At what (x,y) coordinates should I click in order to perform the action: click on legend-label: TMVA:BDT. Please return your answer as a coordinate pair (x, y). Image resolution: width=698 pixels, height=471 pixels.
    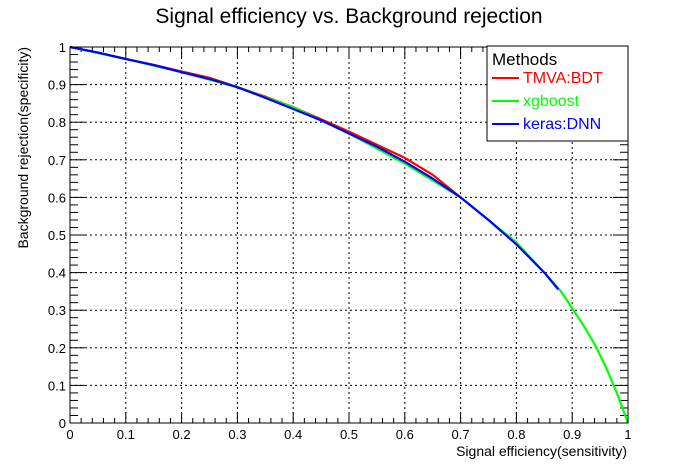
    Looking at the image, I should click on (563, 78).